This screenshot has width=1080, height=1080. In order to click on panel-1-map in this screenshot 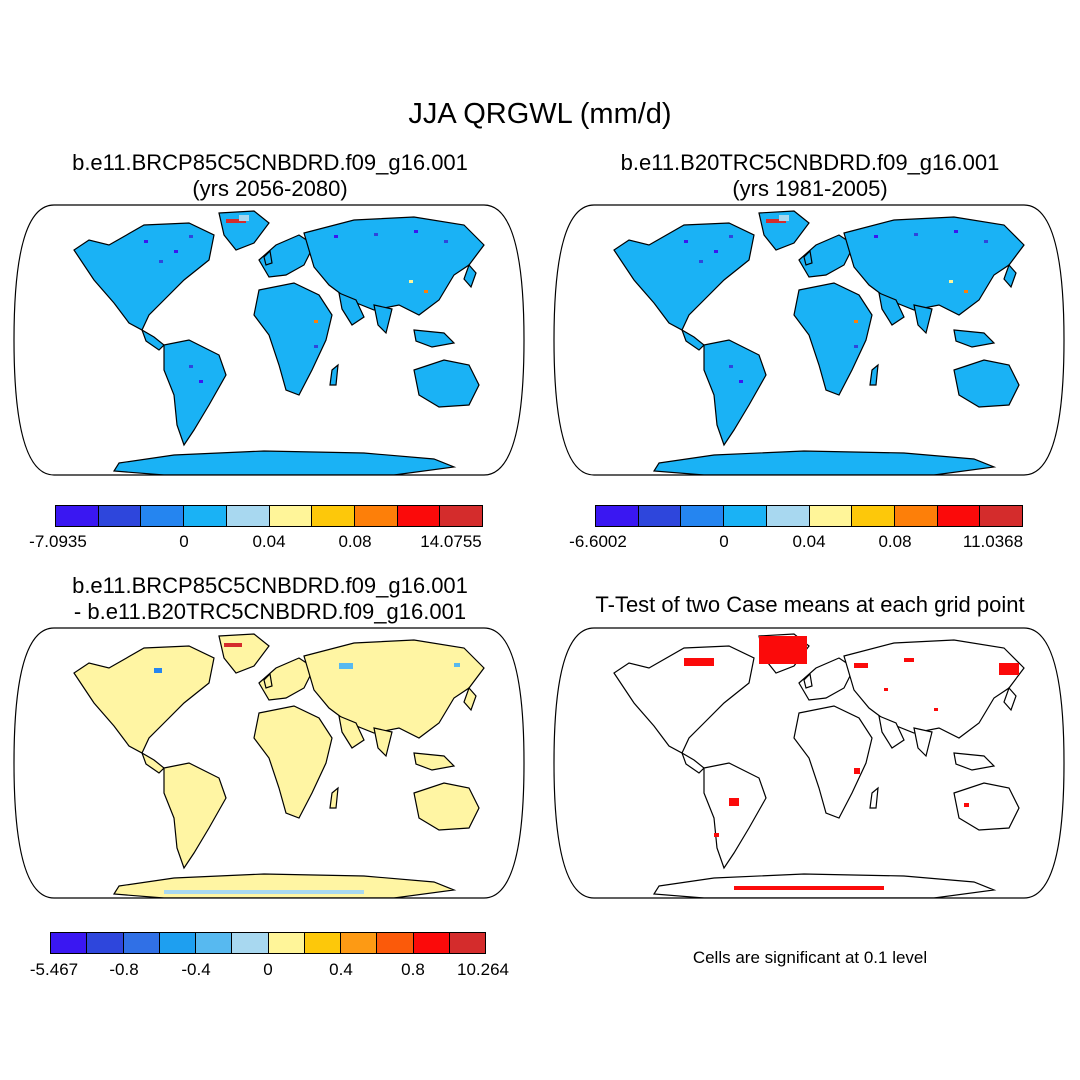, I will do `click(269, 340)`.